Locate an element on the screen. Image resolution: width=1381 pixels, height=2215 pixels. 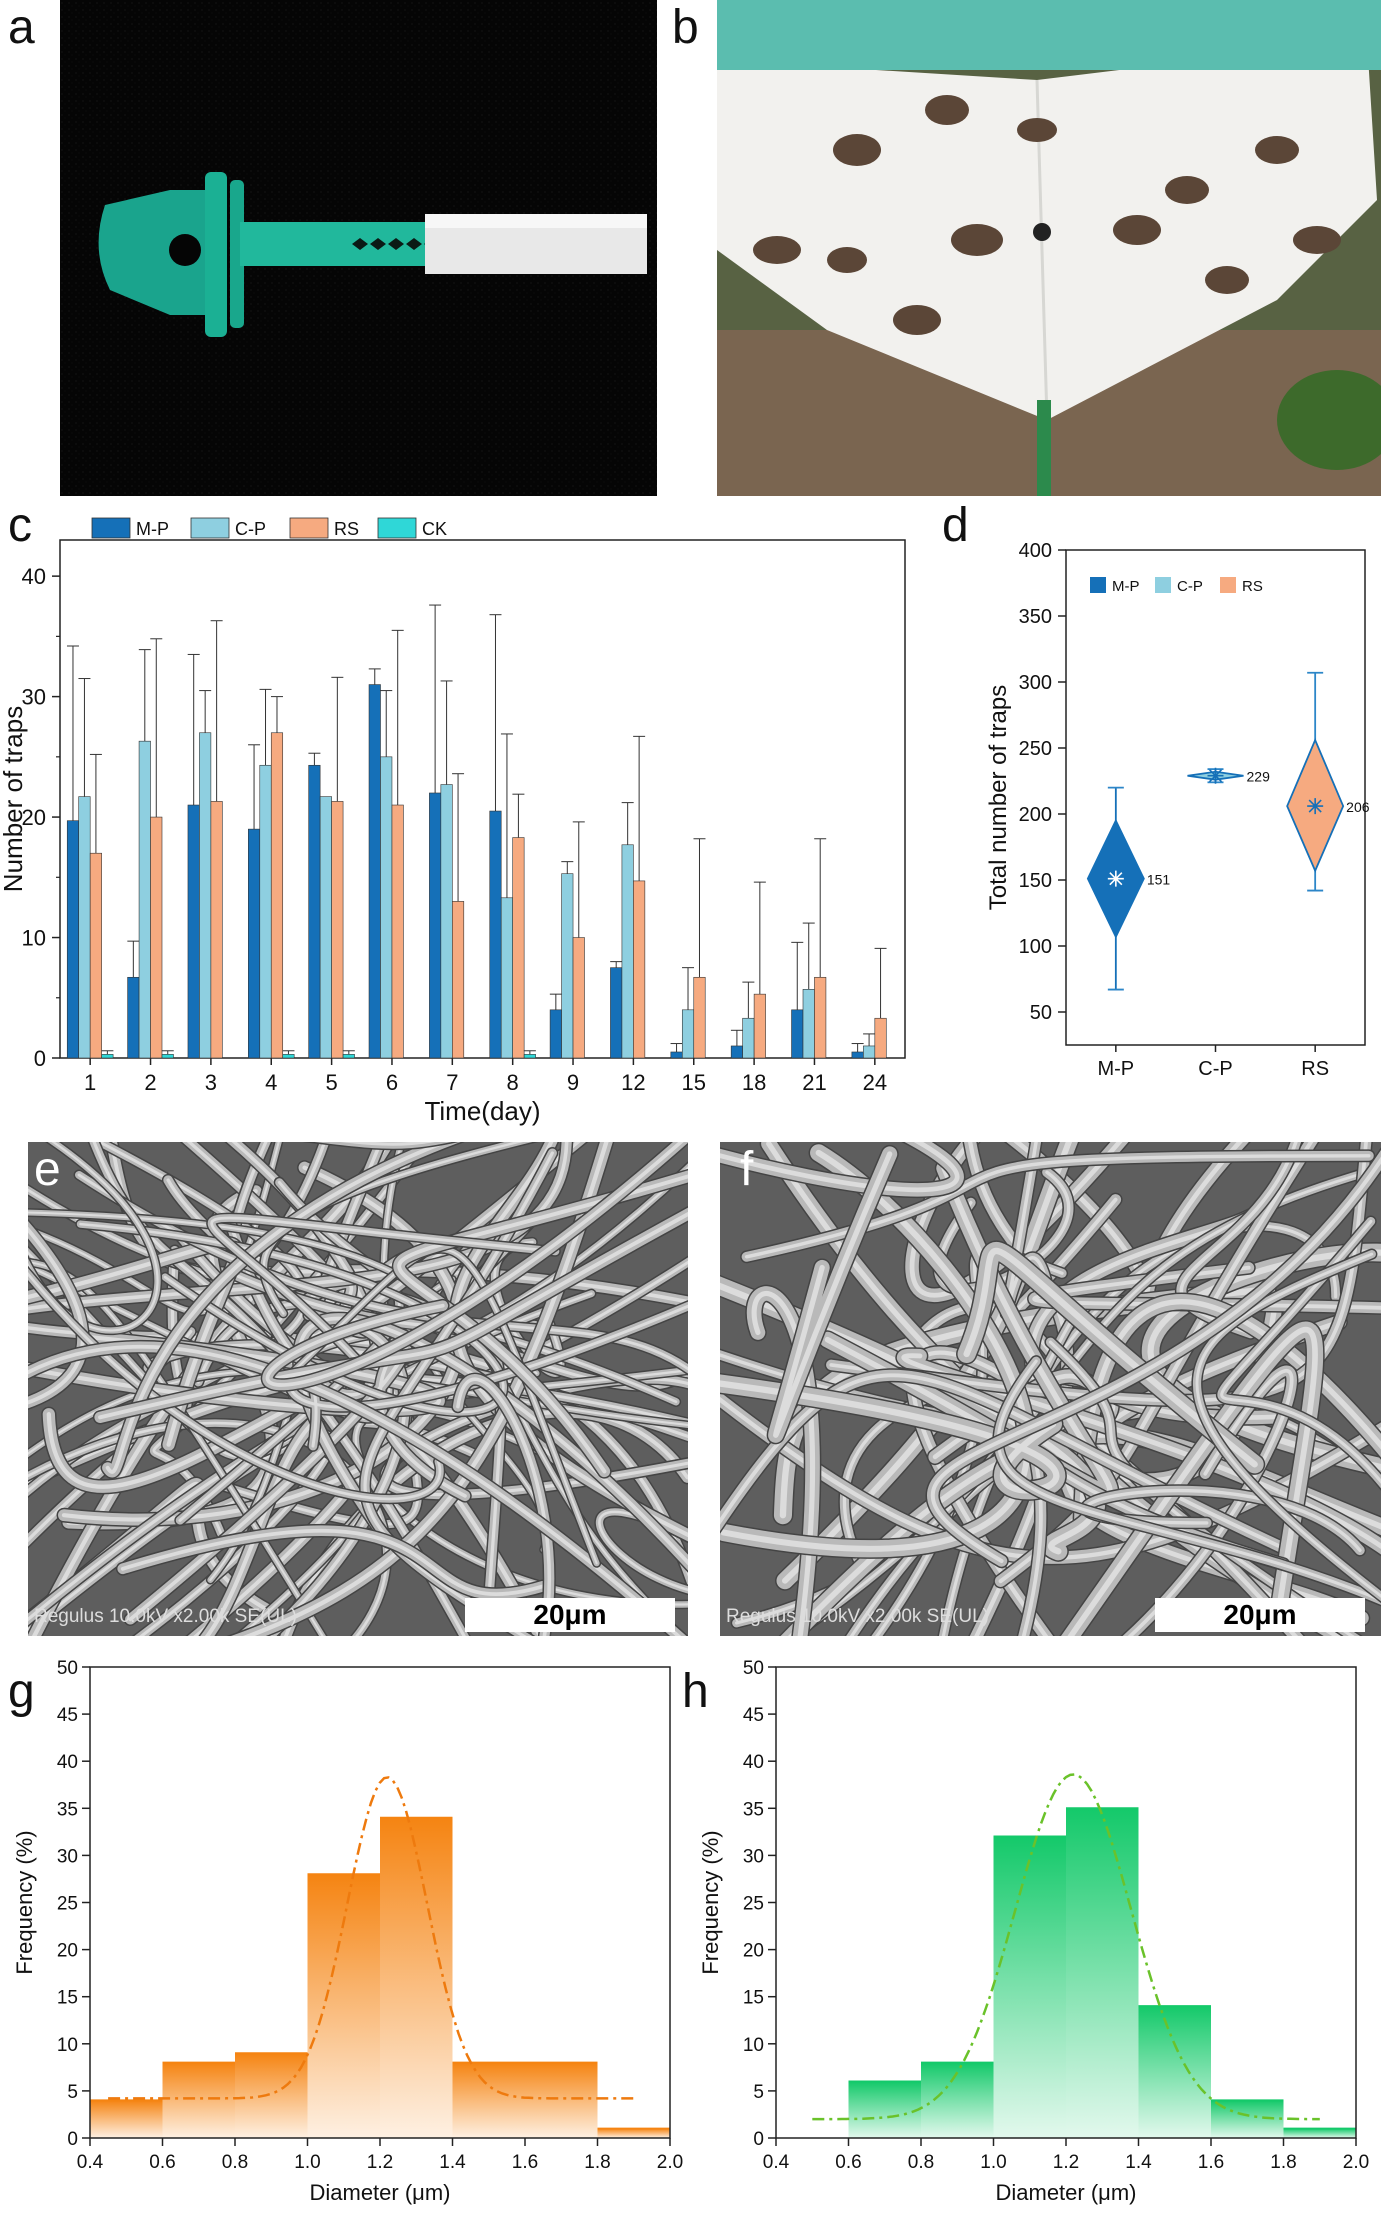
x-tick-label: 1.8 is located at coordinates (597, 2162).